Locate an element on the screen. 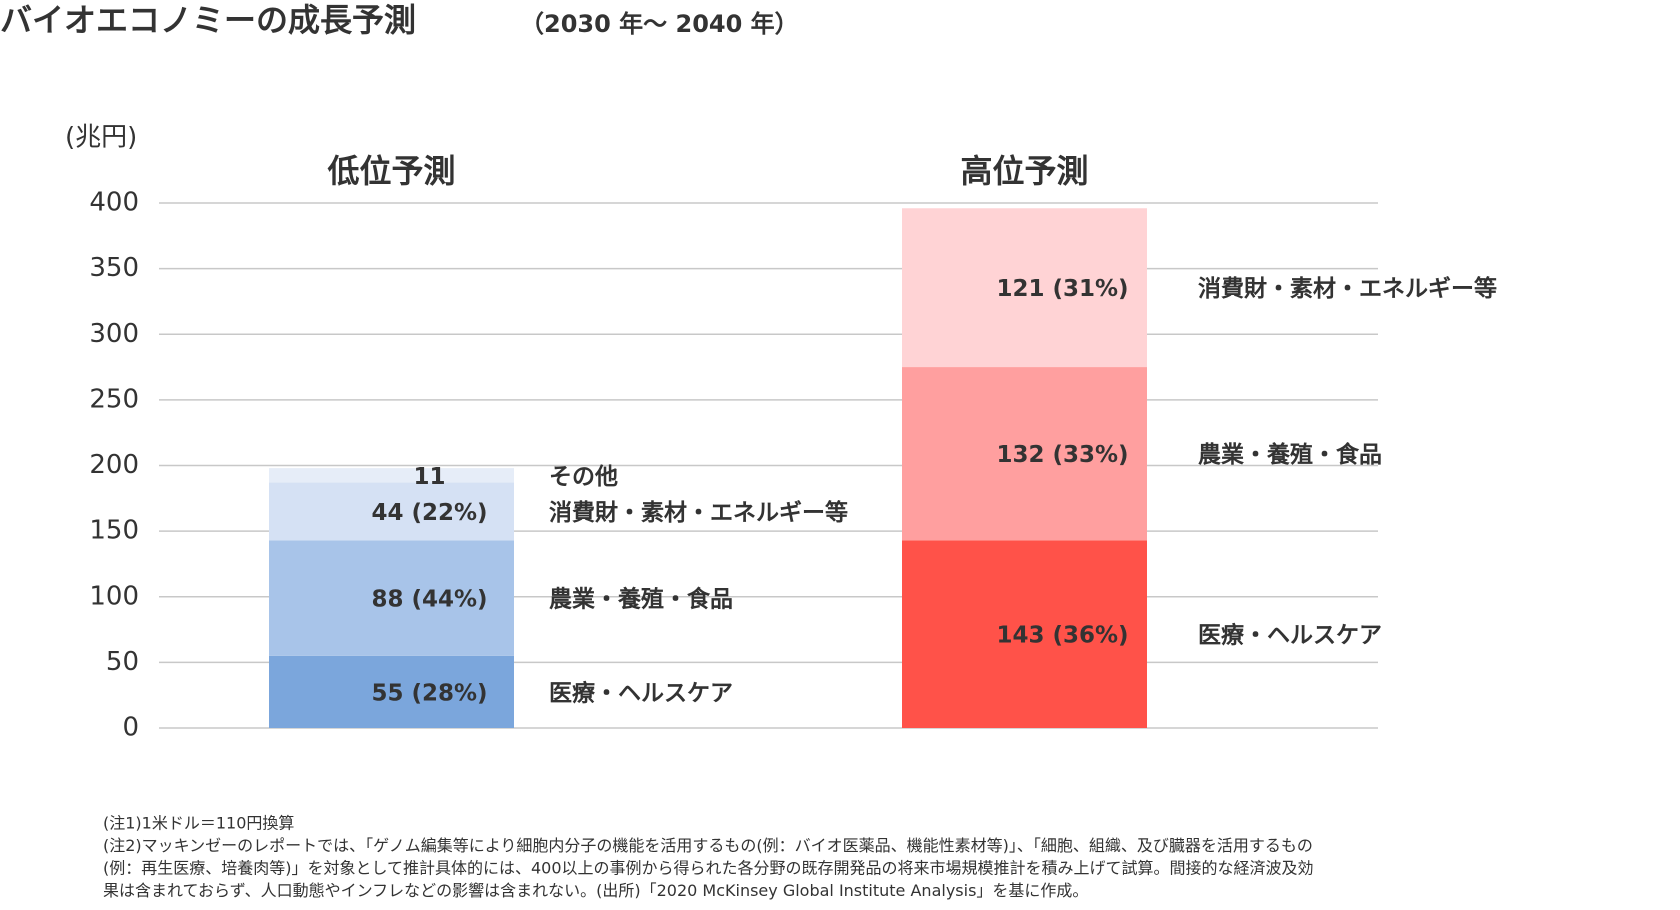 The width and height of the screenshot is (1680, 910). chart-title: バイオエコノミーの成長予測 is located at coordinates (208, 20).